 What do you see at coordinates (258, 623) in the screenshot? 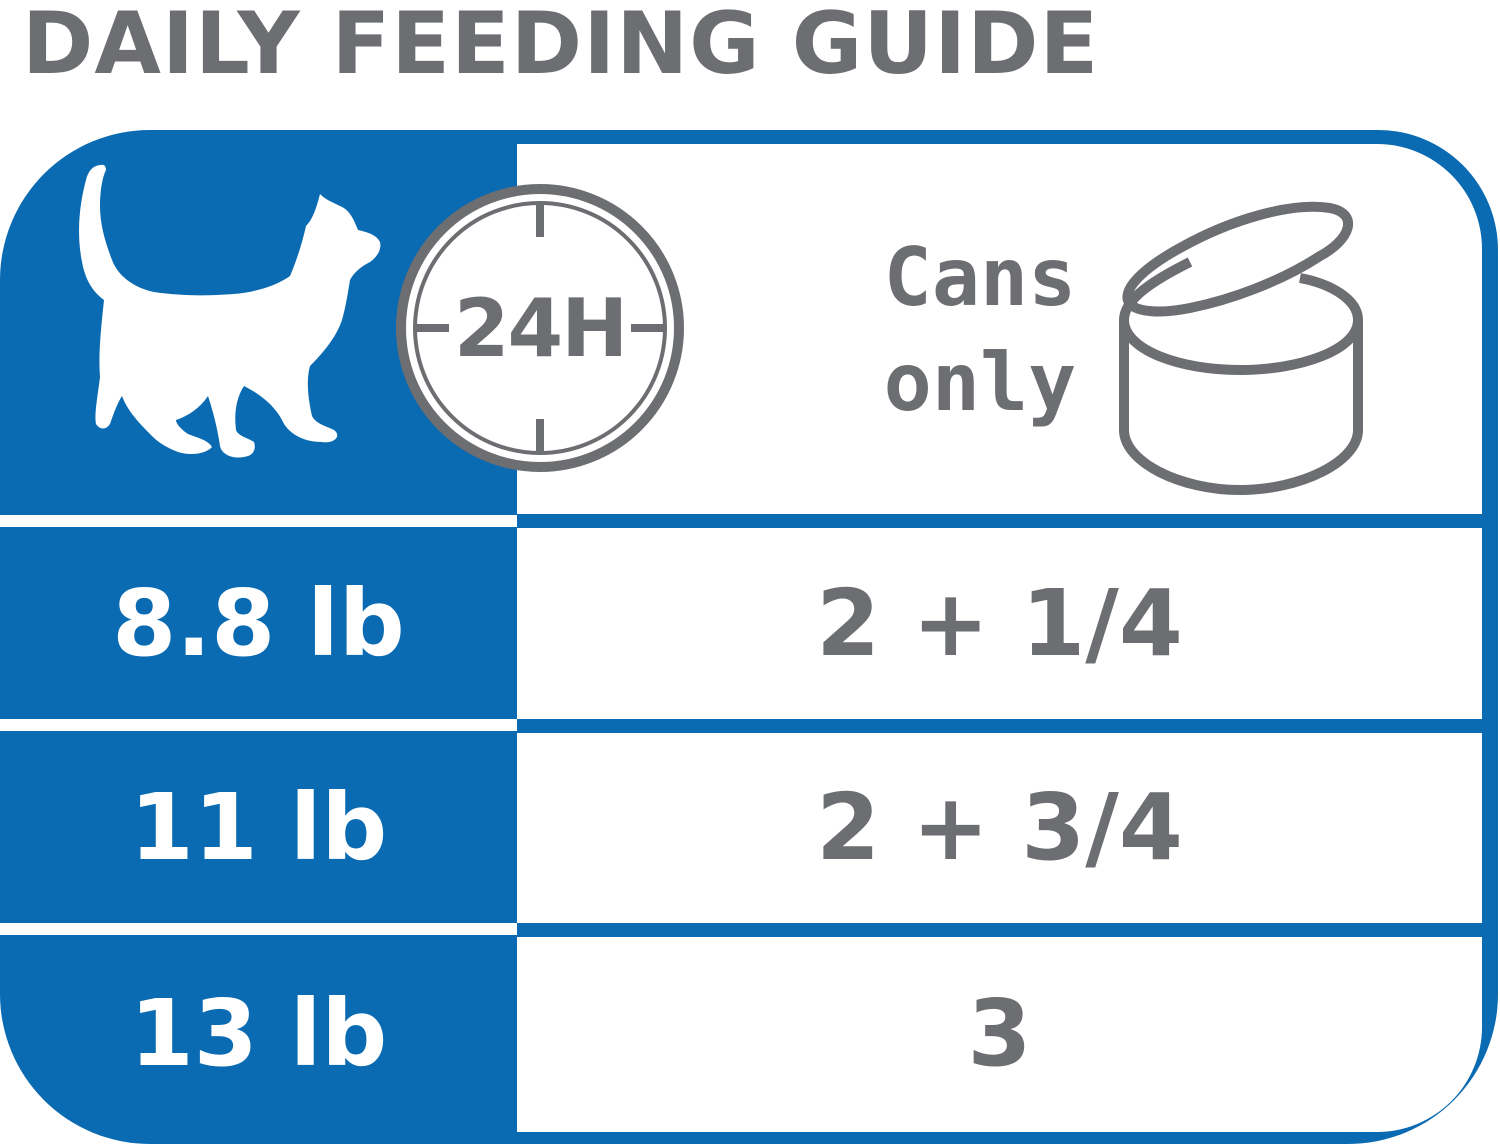
I see `weight-cell: 8.8 lb` at bounding box center [258, 623].